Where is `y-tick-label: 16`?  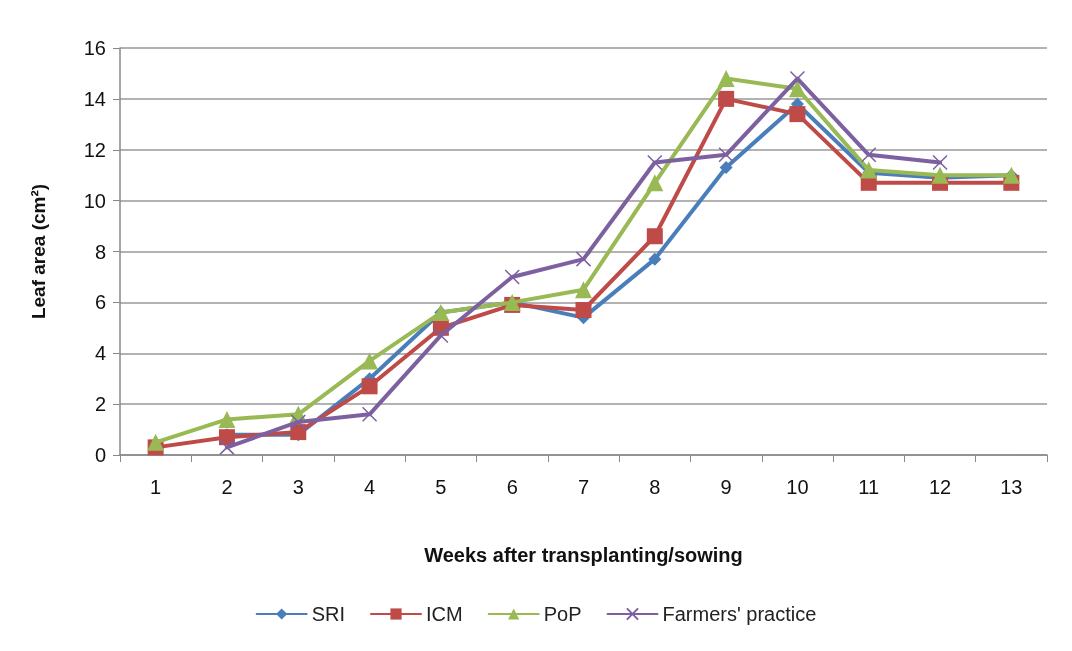 y-tick-label: 16 is located at coordinates (94, 48).